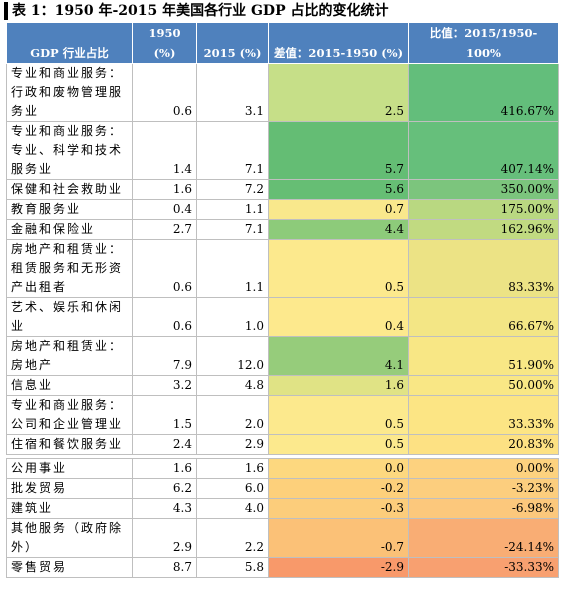 This screenshot has height=590, width=564. I want to click on row-label: 教育服务业, so click(69, 209).